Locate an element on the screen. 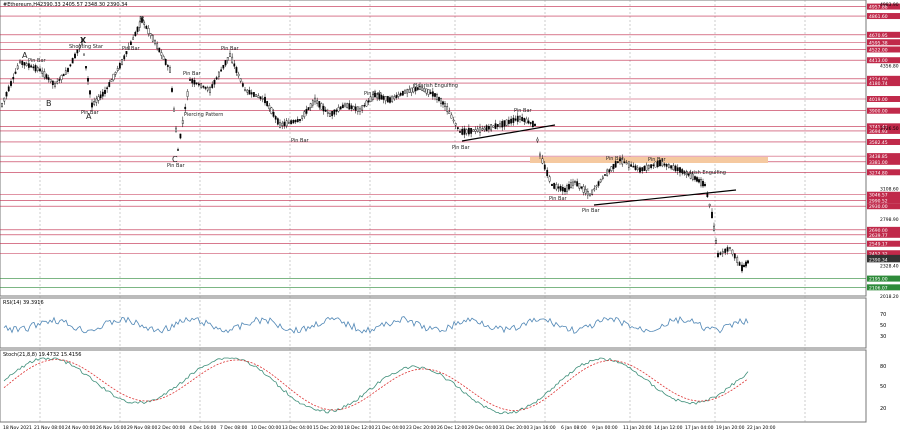  time-label: 10 Dec 00:00 is located at coordinates (266, 428).